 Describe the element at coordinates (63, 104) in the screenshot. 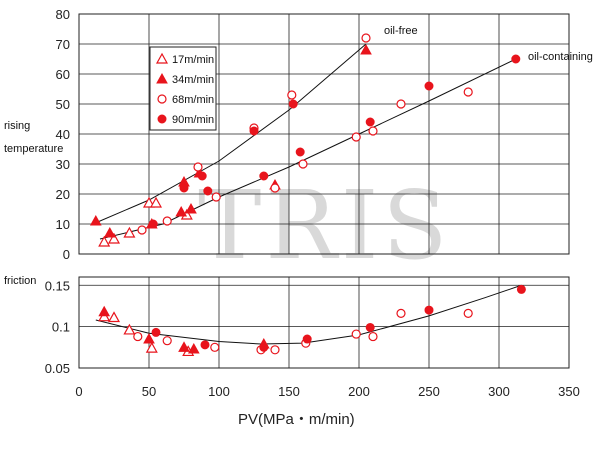

I see `top-y-tick-label: 50` at that location.